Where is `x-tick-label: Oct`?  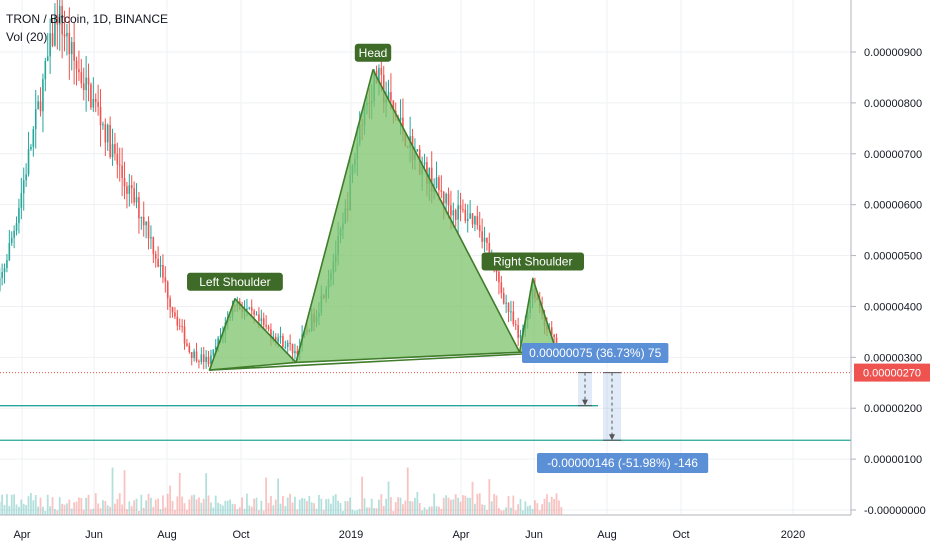
x-tick-label: Oct is located at coordinates (680, 535).